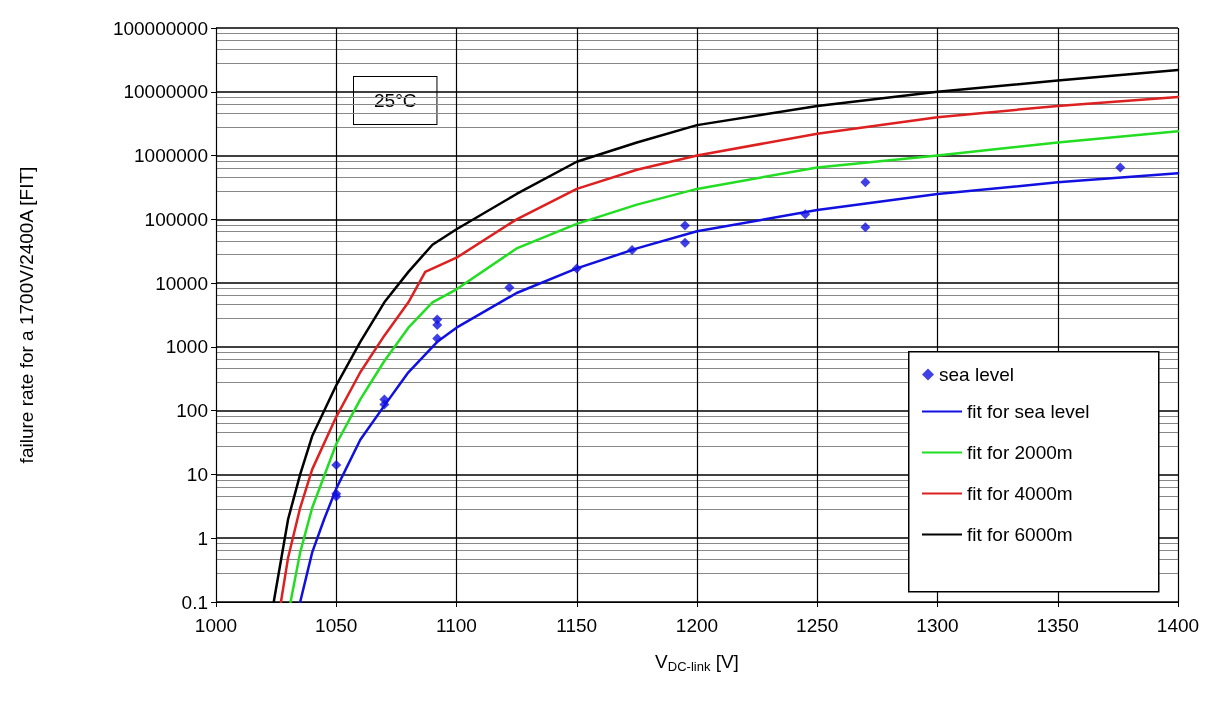  What do you see at coordinates (26, 315) in the screenshot?
I see `y-axis-title: failure rate for a 1700V/2400A [FIT]` at bounding box center [26, 315].